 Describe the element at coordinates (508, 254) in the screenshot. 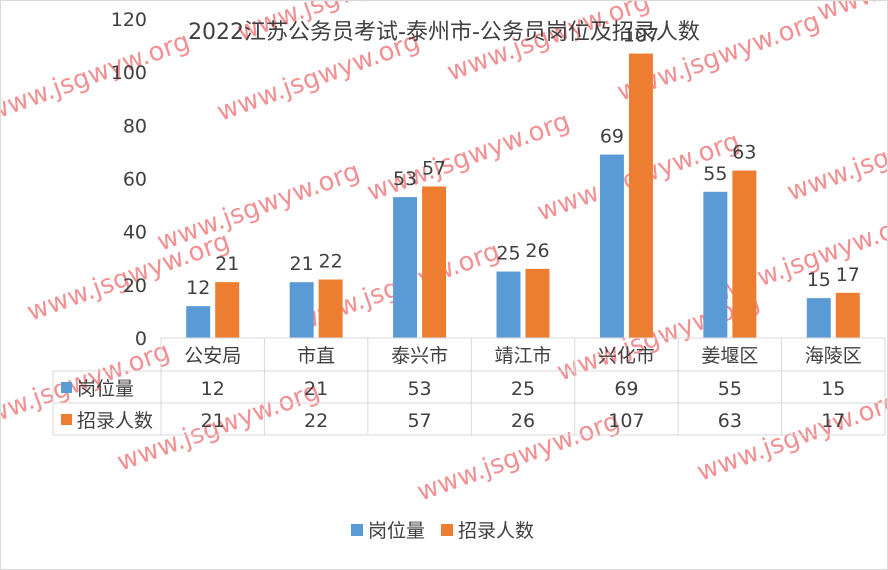

I see `data-label: 25` at that location.